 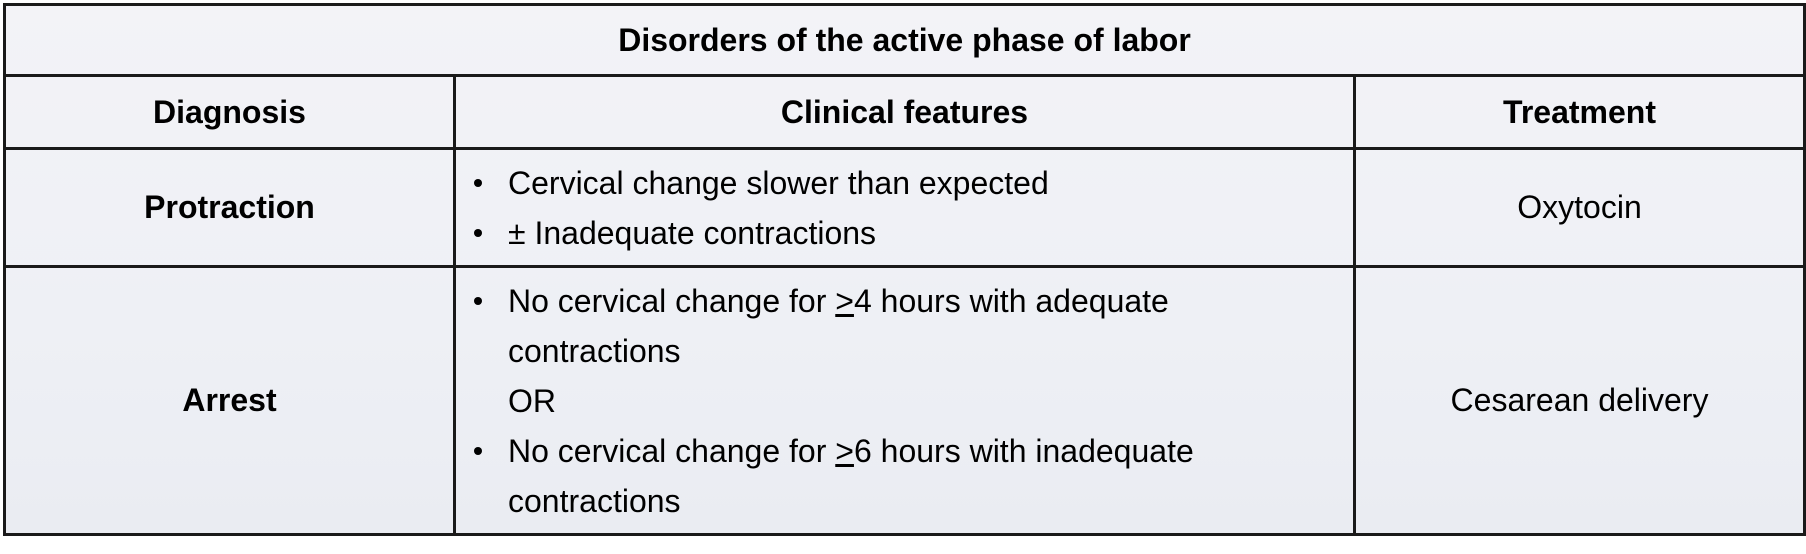 I want to click on treatment-cell: Cesarean delivery, so click(x=1579, y=400).